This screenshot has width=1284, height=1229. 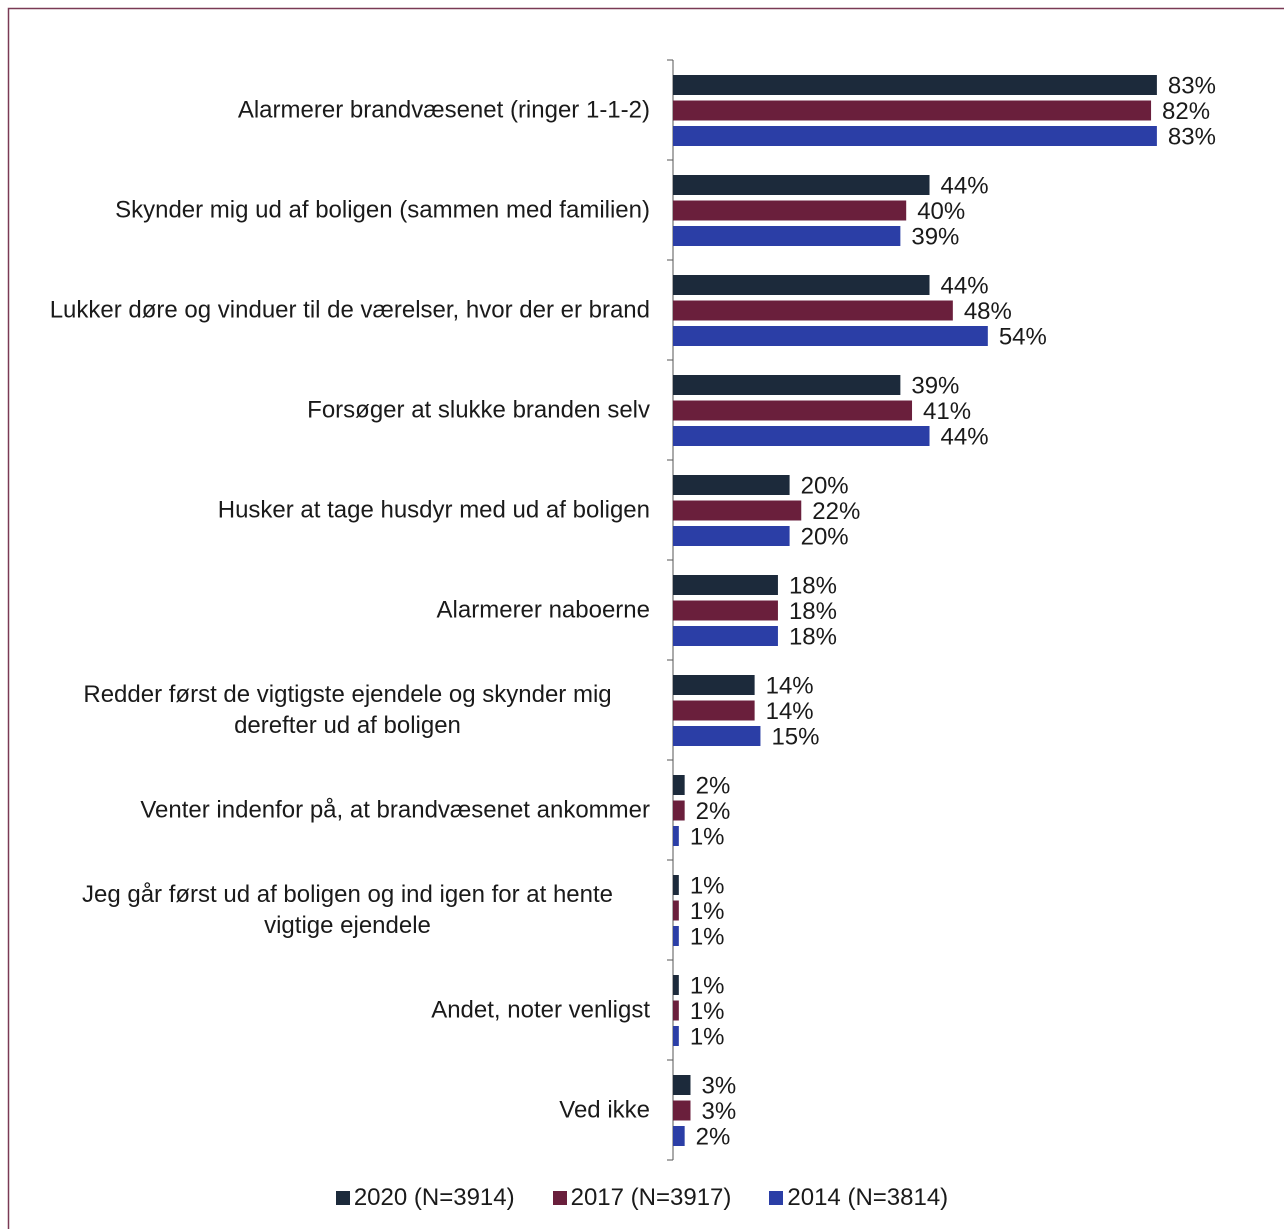 I want to click on category-label: Husker at tage husdyr med ud af boligen, so click(x=433, y=510).